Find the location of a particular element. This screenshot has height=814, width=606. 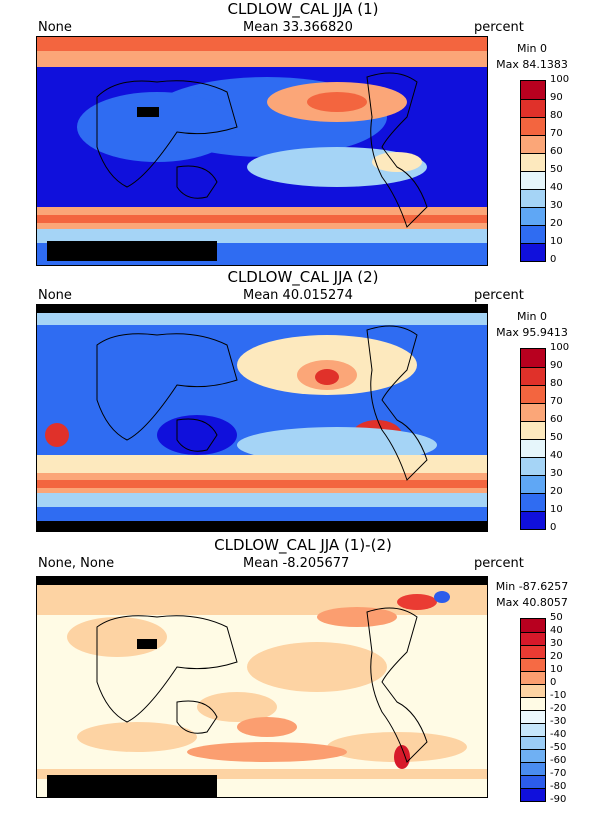

colorbar-tick: -90 is located at coordinates (558, 799).